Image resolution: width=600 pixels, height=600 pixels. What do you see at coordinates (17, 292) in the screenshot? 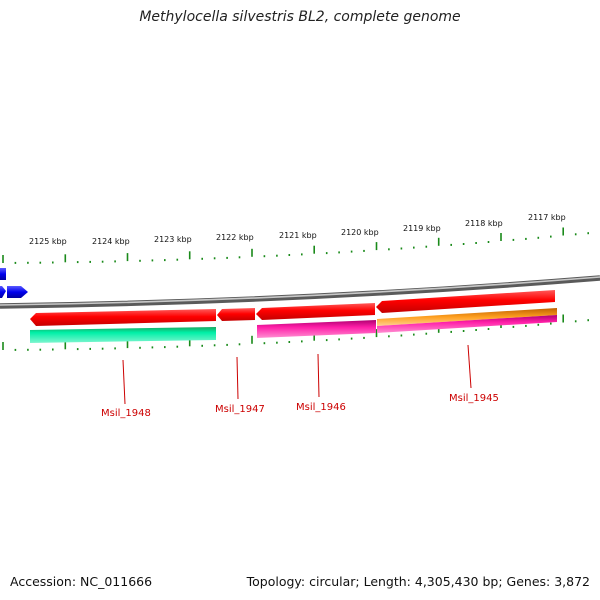
I see `blue-gene-arrow` at bounding box center [17, 292].